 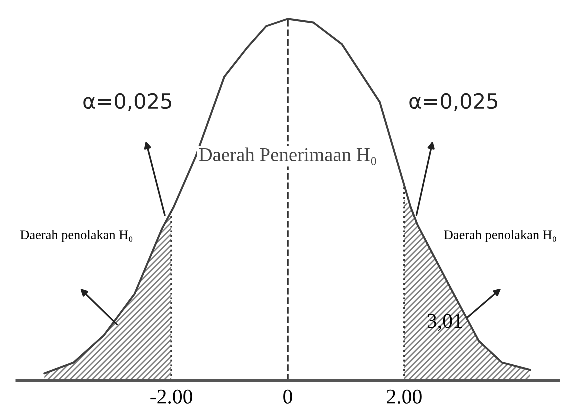 What do you see at coordinates (404, 397) in the screenshot?
I see `x-tick-label: 2.00` at bounding box center [404, 397].